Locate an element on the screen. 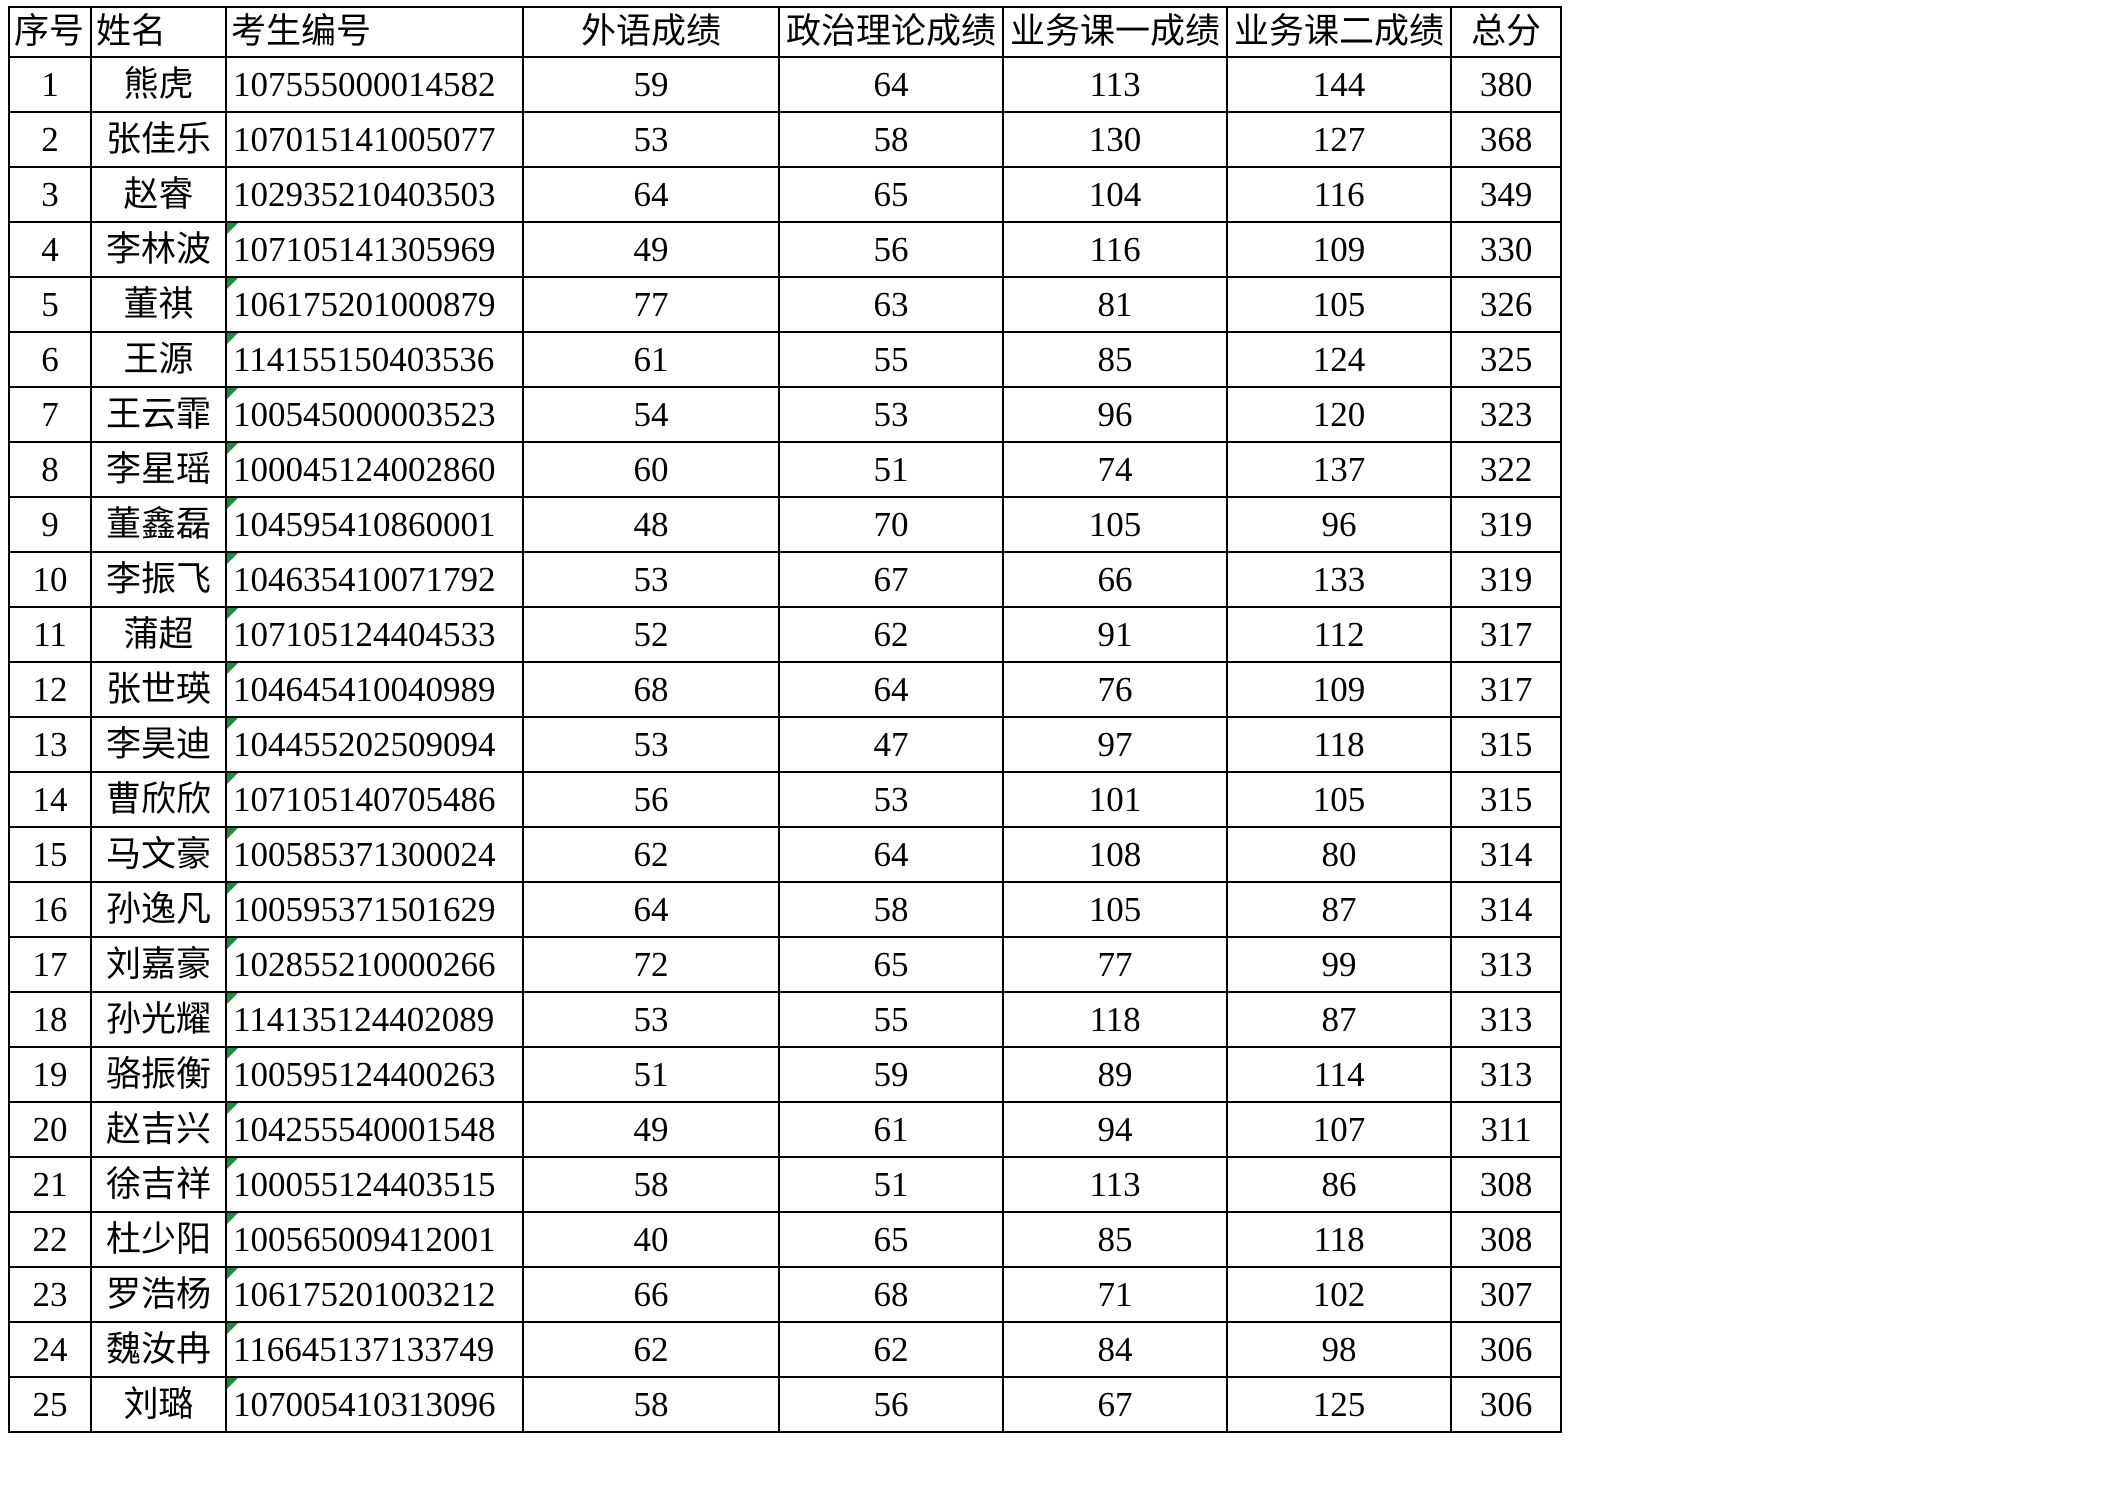 This screenshot has height=1488, width=2120. cell-exam-id: 104635410071792 is located at coordinates (375, 579).